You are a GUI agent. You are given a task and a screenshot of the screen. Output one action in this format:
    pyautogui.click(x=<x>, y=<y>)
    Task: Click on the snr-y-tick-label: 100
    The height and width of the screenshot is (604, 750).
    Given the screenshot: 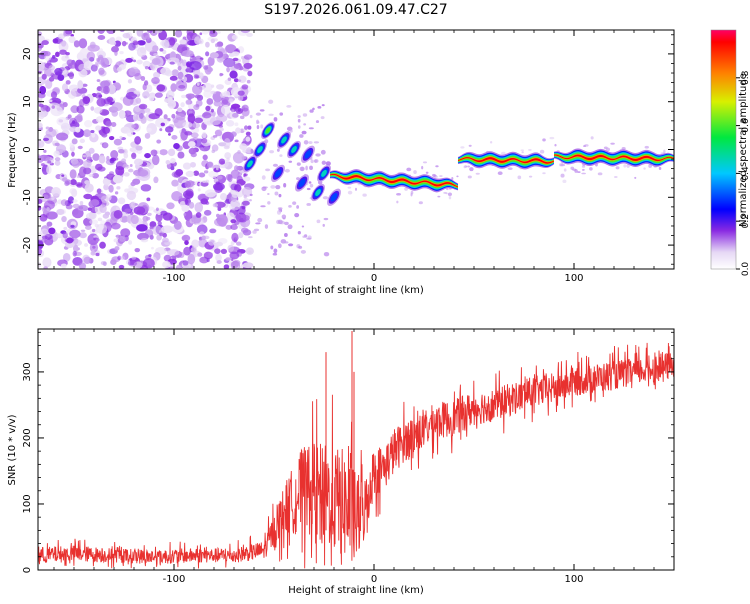 What is the action you would take?
    pyautogui.click(x=27, y=503)
    